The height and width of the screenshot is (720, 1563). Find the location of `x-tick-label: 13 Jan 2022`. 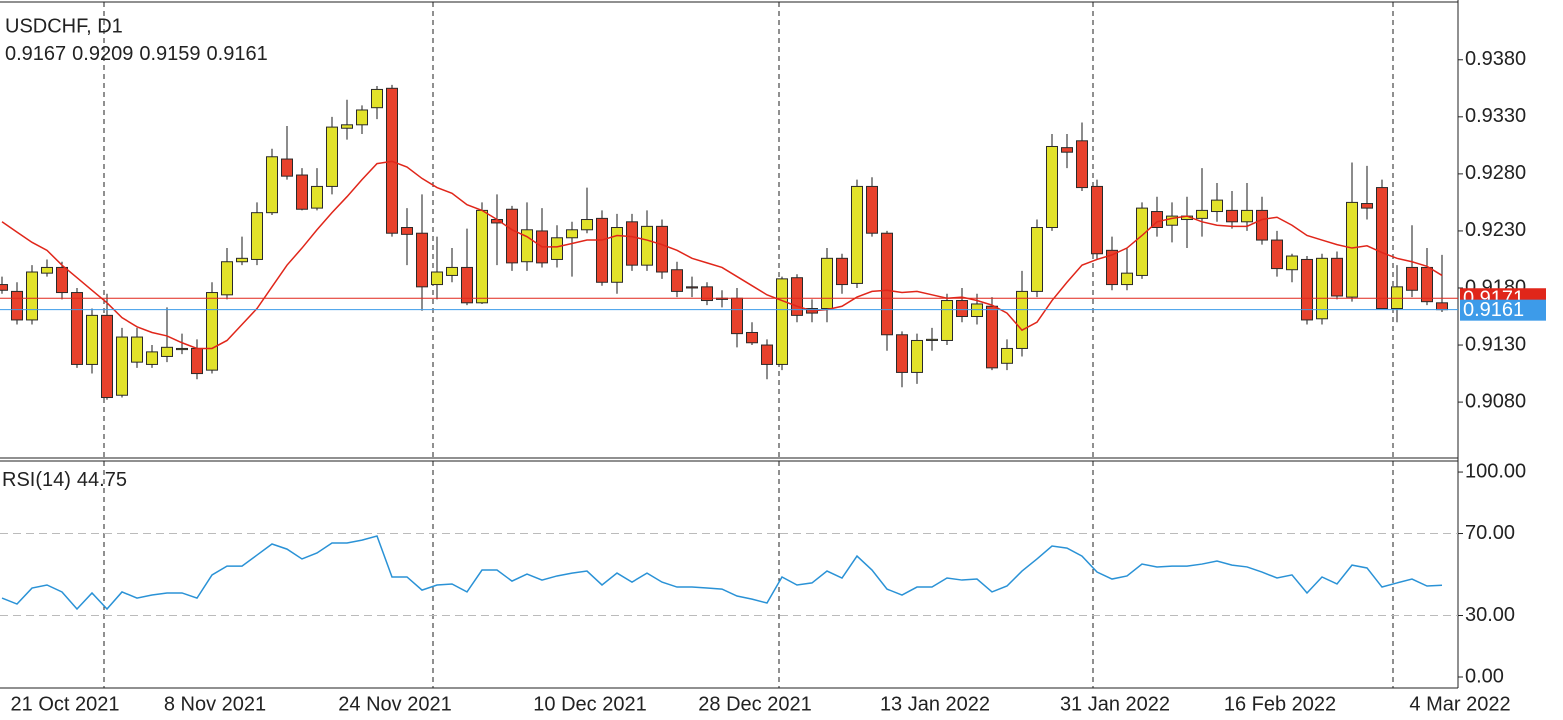

x-tick-label: 13 Jan 2022 is located at coordinates (935, 704).